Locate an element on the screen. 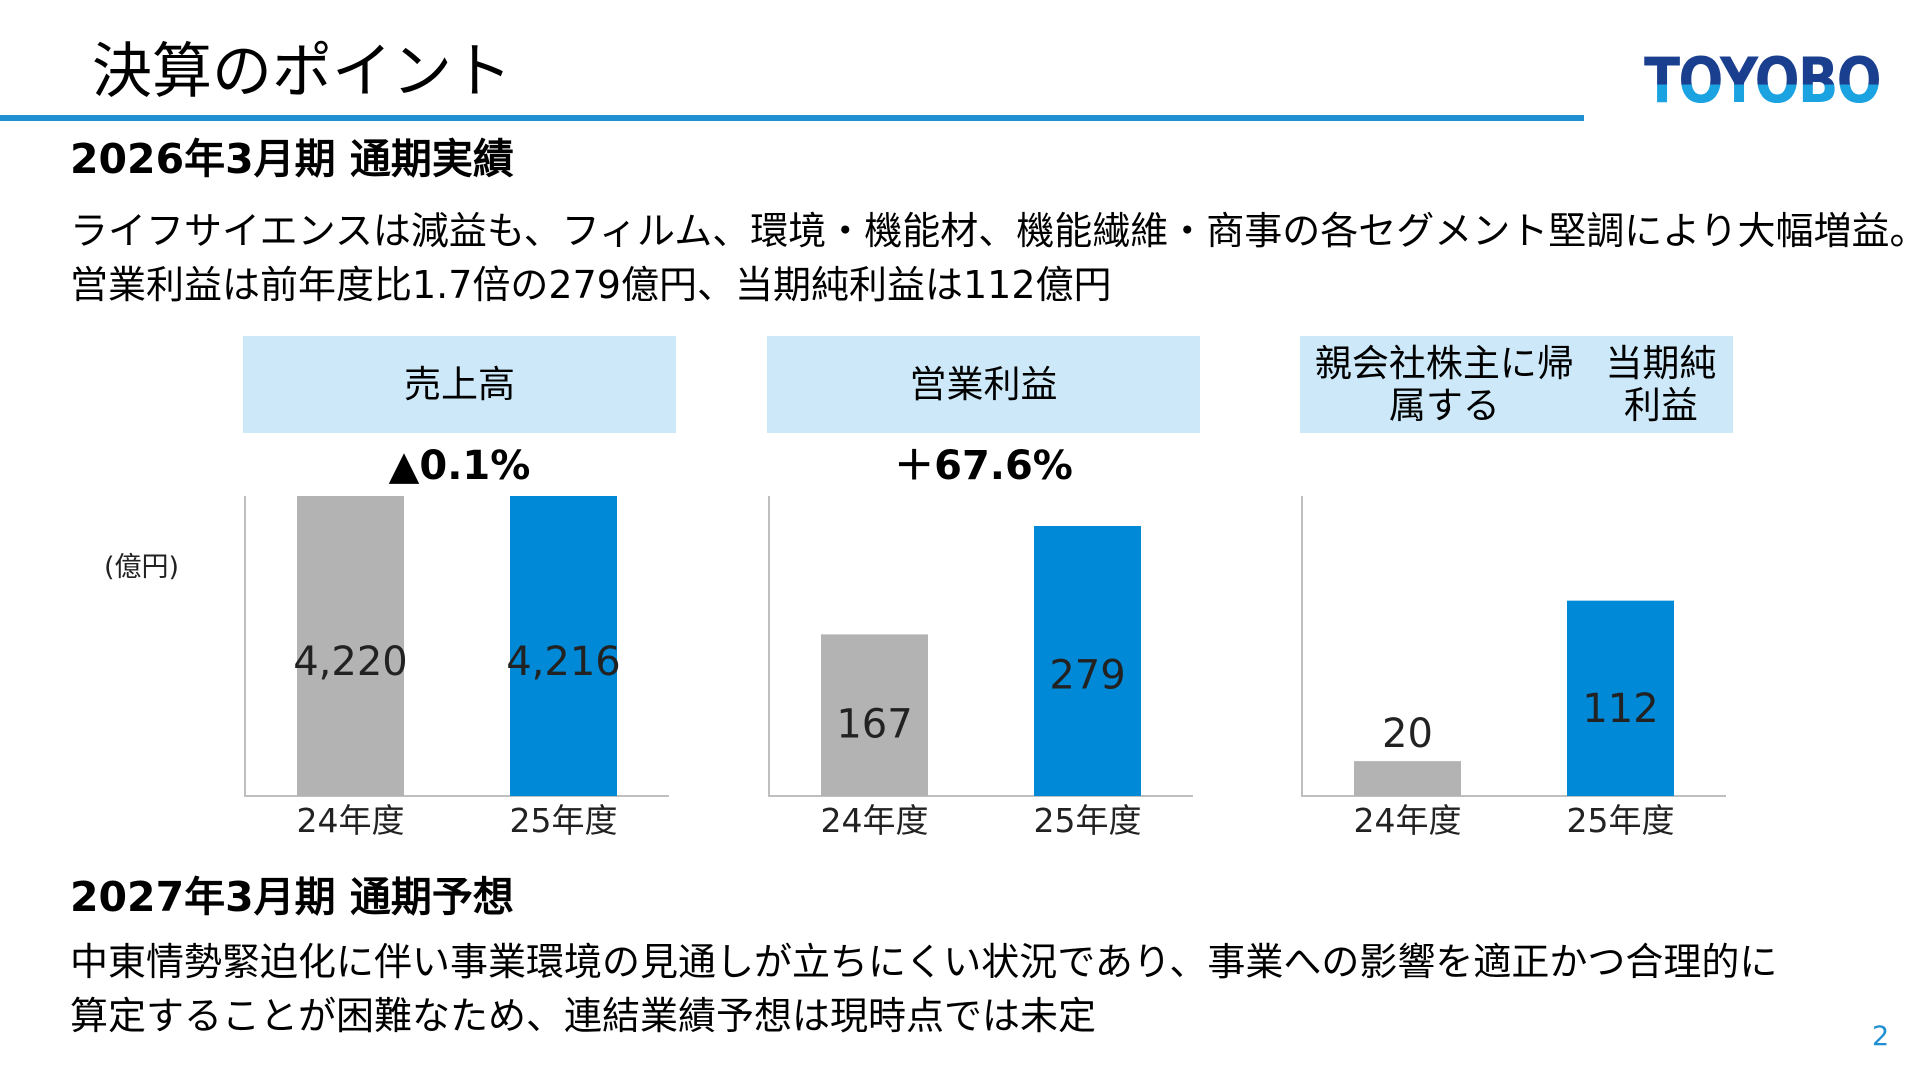  unit-label: (億円) is located at coordinates (142, 567).